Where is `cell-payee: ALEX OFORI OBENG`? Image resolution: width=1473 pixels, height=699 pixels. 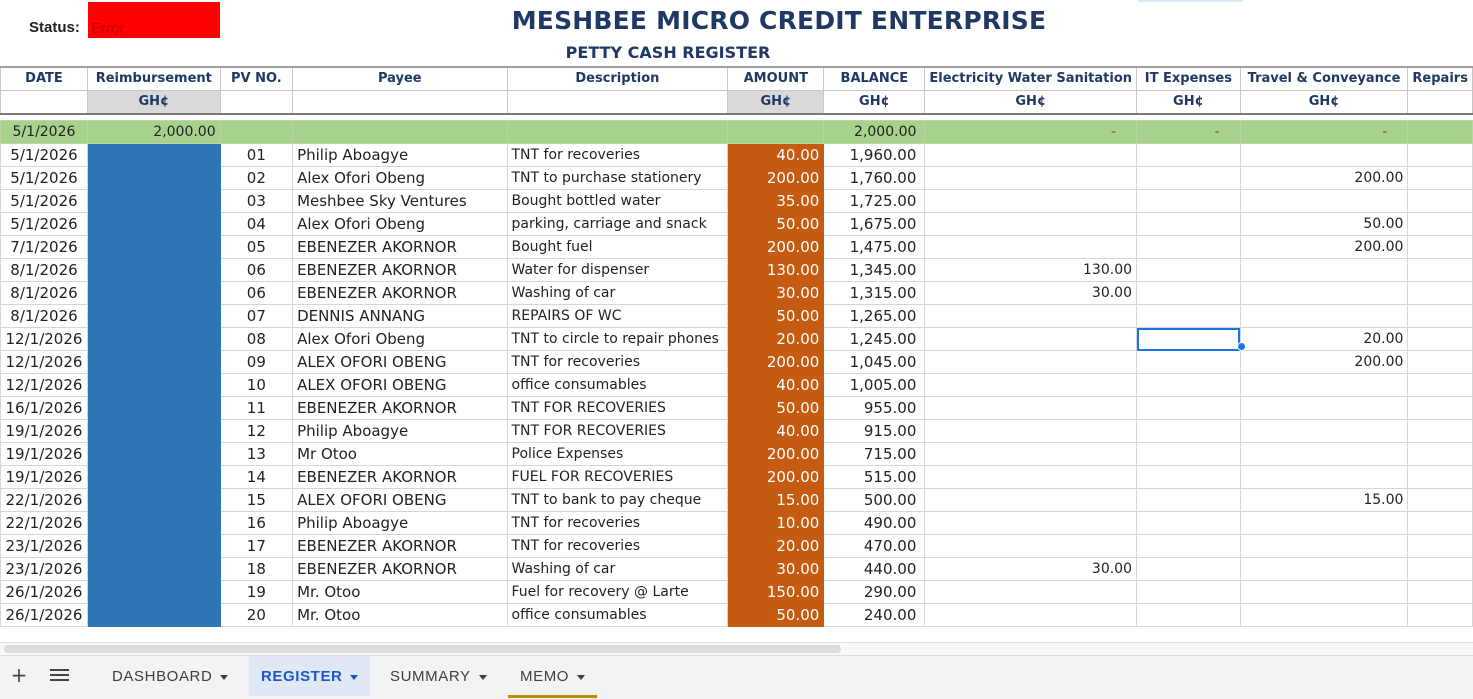
cell-payee: ALEX OFORI OBENG is located at coordinates (400, 385).